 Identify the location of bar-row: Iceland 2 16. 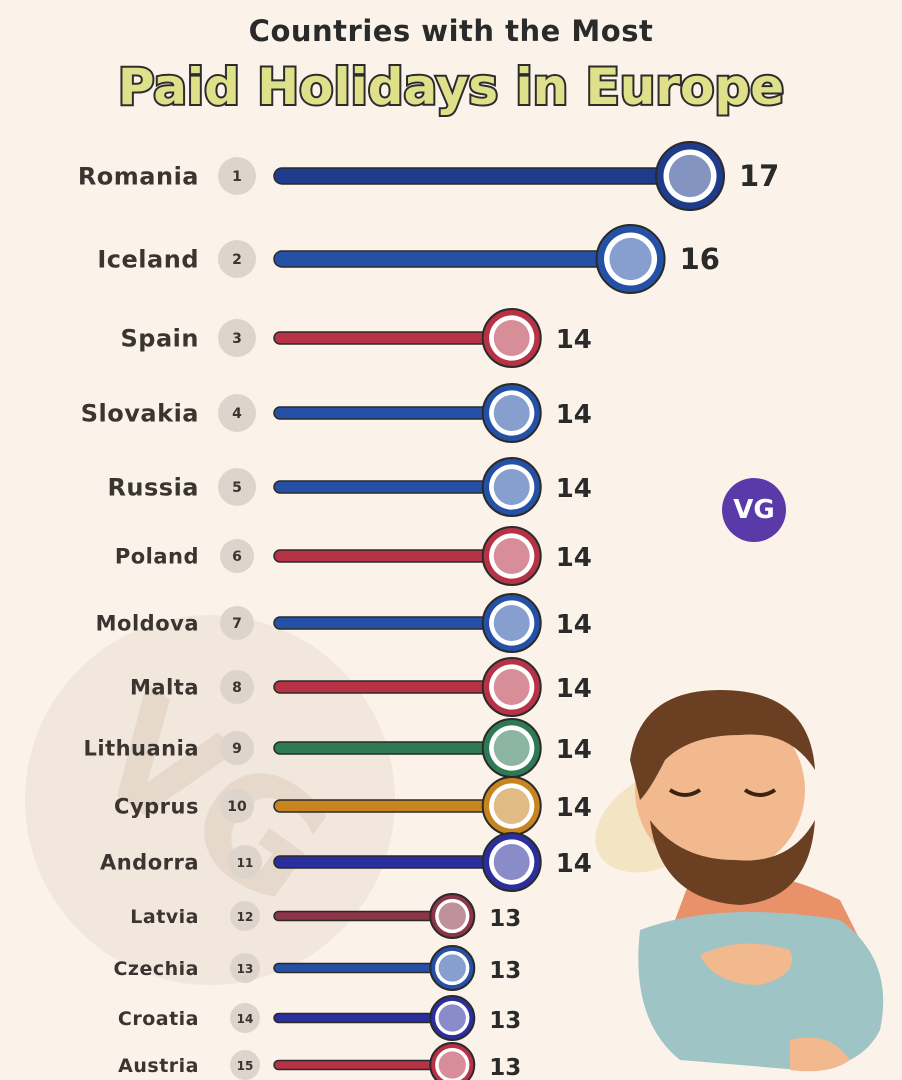
(408, 259).